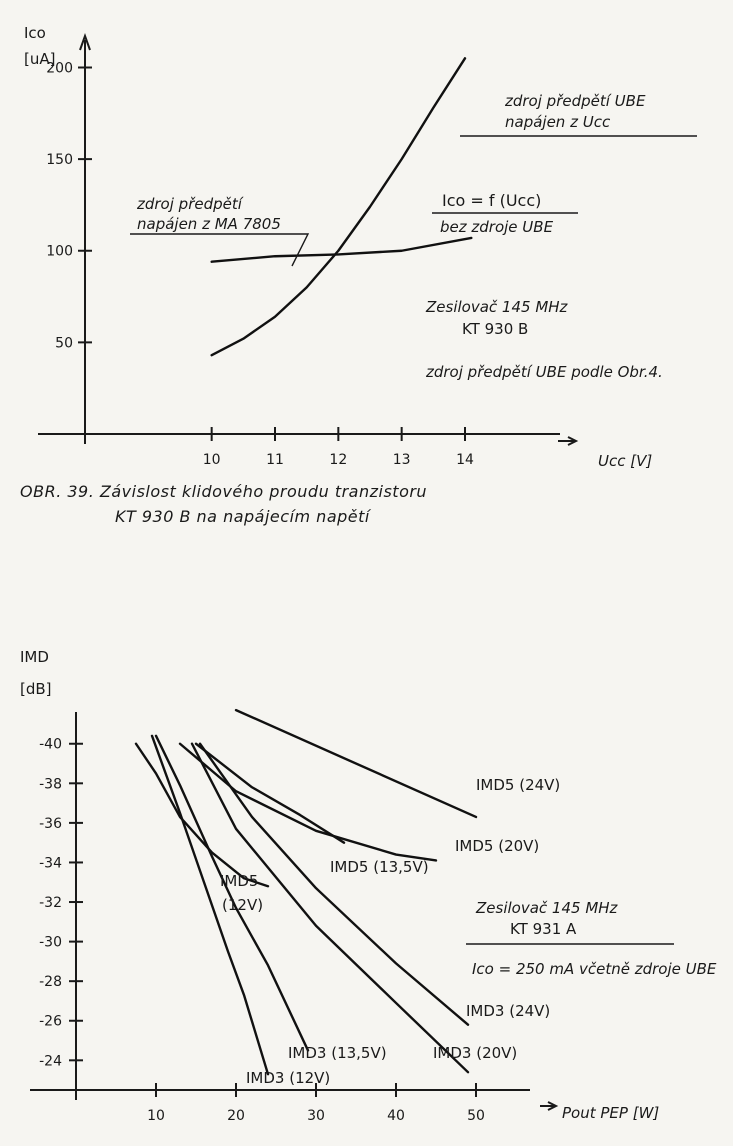  I want to click on chart2-y-label-line2: [dB], so click(36, 689).